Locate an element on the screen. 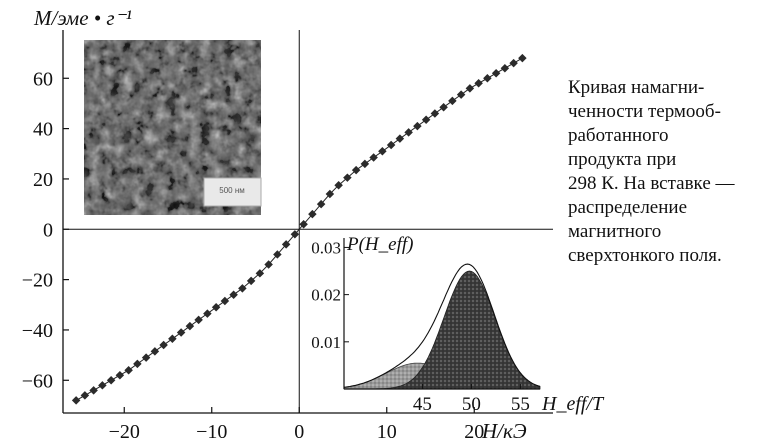 The width and height of the screenshot is (772, 443). inset-y-axis-label: P(H_eff) is located at coordinates (379, 244).